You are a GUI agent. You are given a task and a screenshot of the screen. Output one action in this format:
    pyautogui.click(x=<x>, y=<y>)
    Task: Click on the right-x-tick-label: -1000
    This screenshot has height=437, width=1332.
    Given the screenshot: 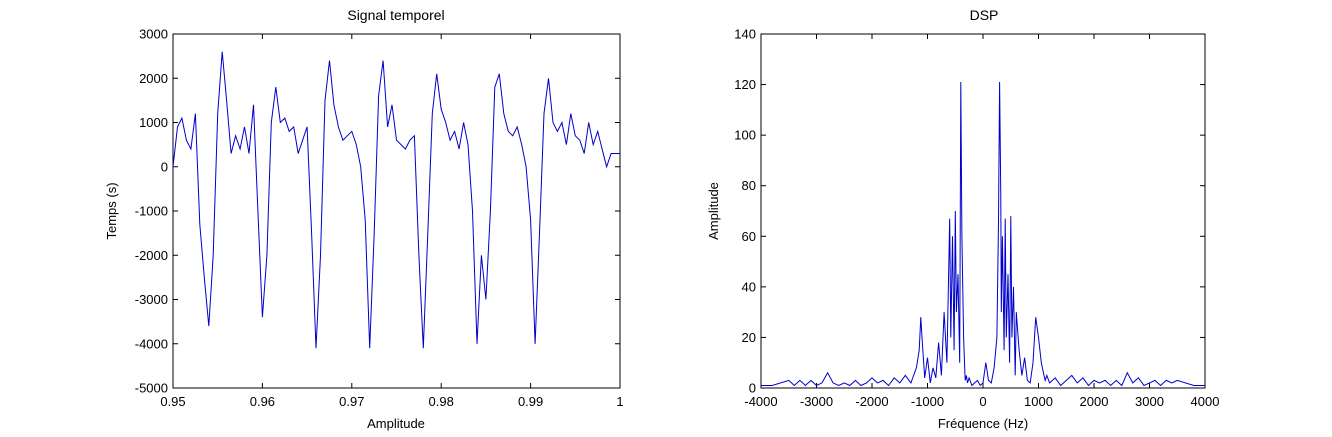 What is the action you would take?
    pyautogui.click(x=927, y=401)
    